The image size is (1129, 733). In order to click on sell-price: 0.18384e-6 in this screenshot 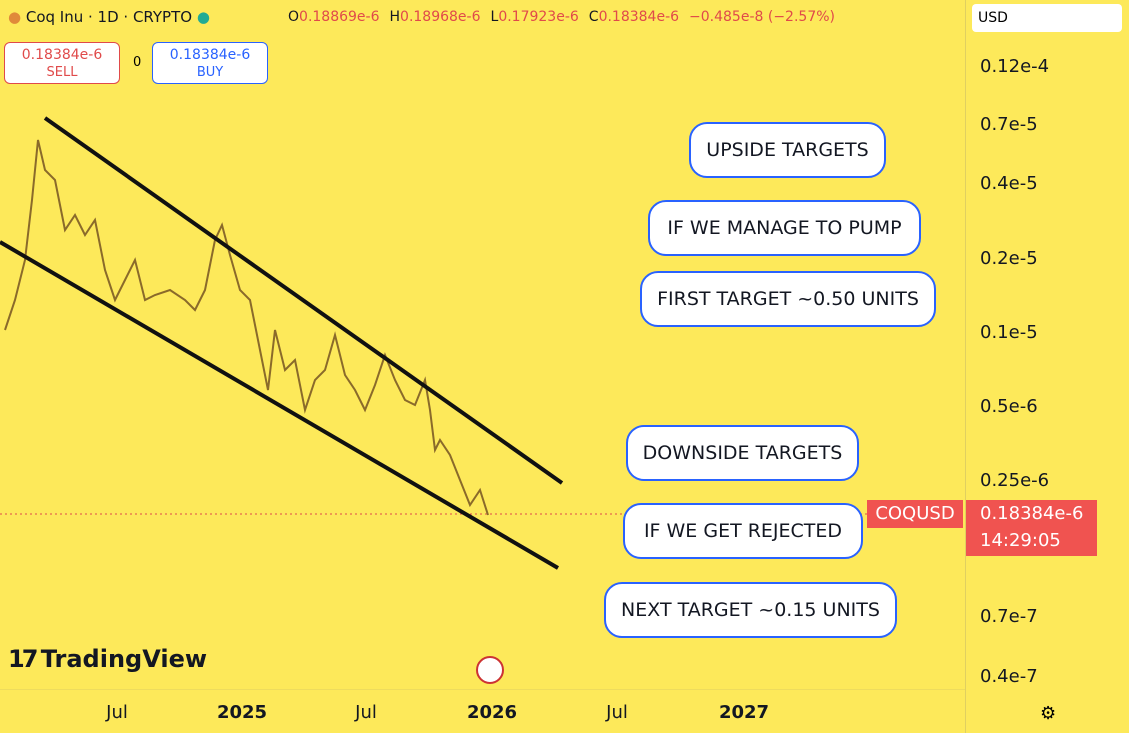, I will do `click(62, 55)`.